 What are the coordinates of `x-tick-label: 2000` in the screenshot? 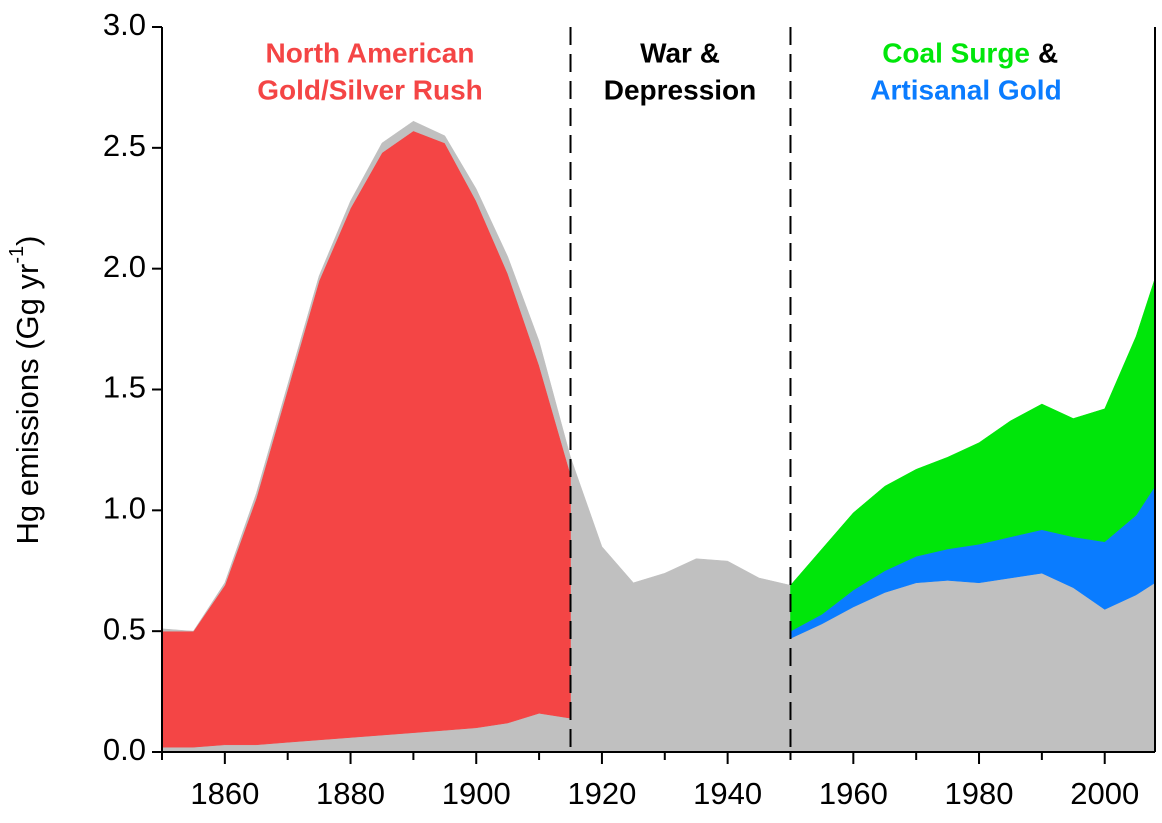 It's located at (1104, 793).